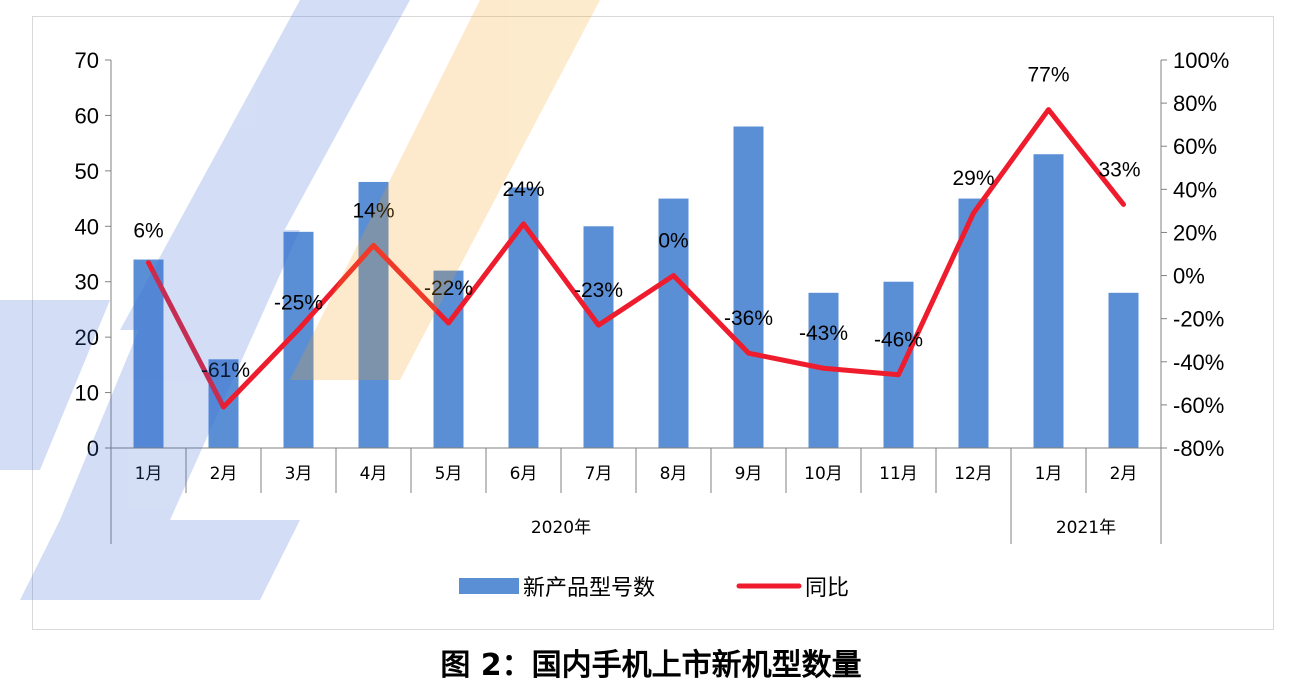 This screenshot has height=694, width=1302. I want to click on x-tick-label: 12月, so click(973, 474).